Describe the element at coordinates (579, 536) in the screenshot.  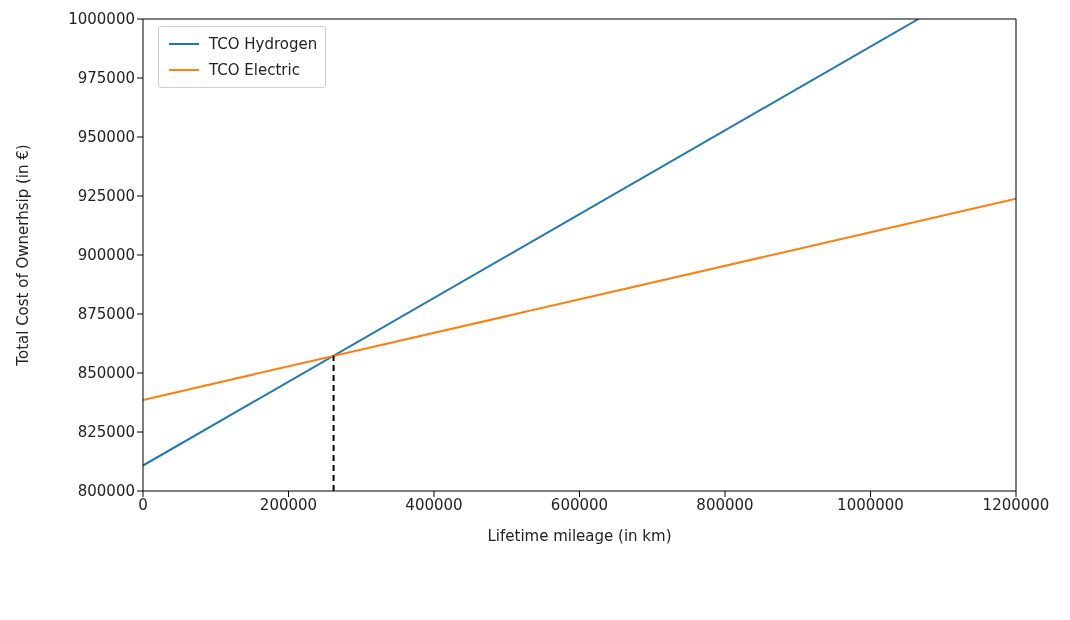
I see `x-axis-title: Lifetime mileage (in km)` at that location.